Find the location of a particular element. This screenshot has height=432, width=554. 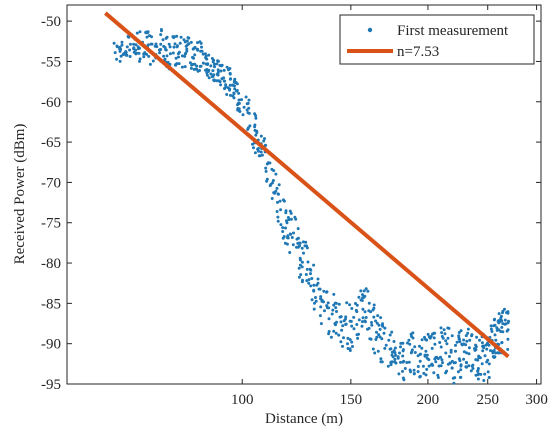

y-tick-label: -95 is located at coordinates (51, 385).